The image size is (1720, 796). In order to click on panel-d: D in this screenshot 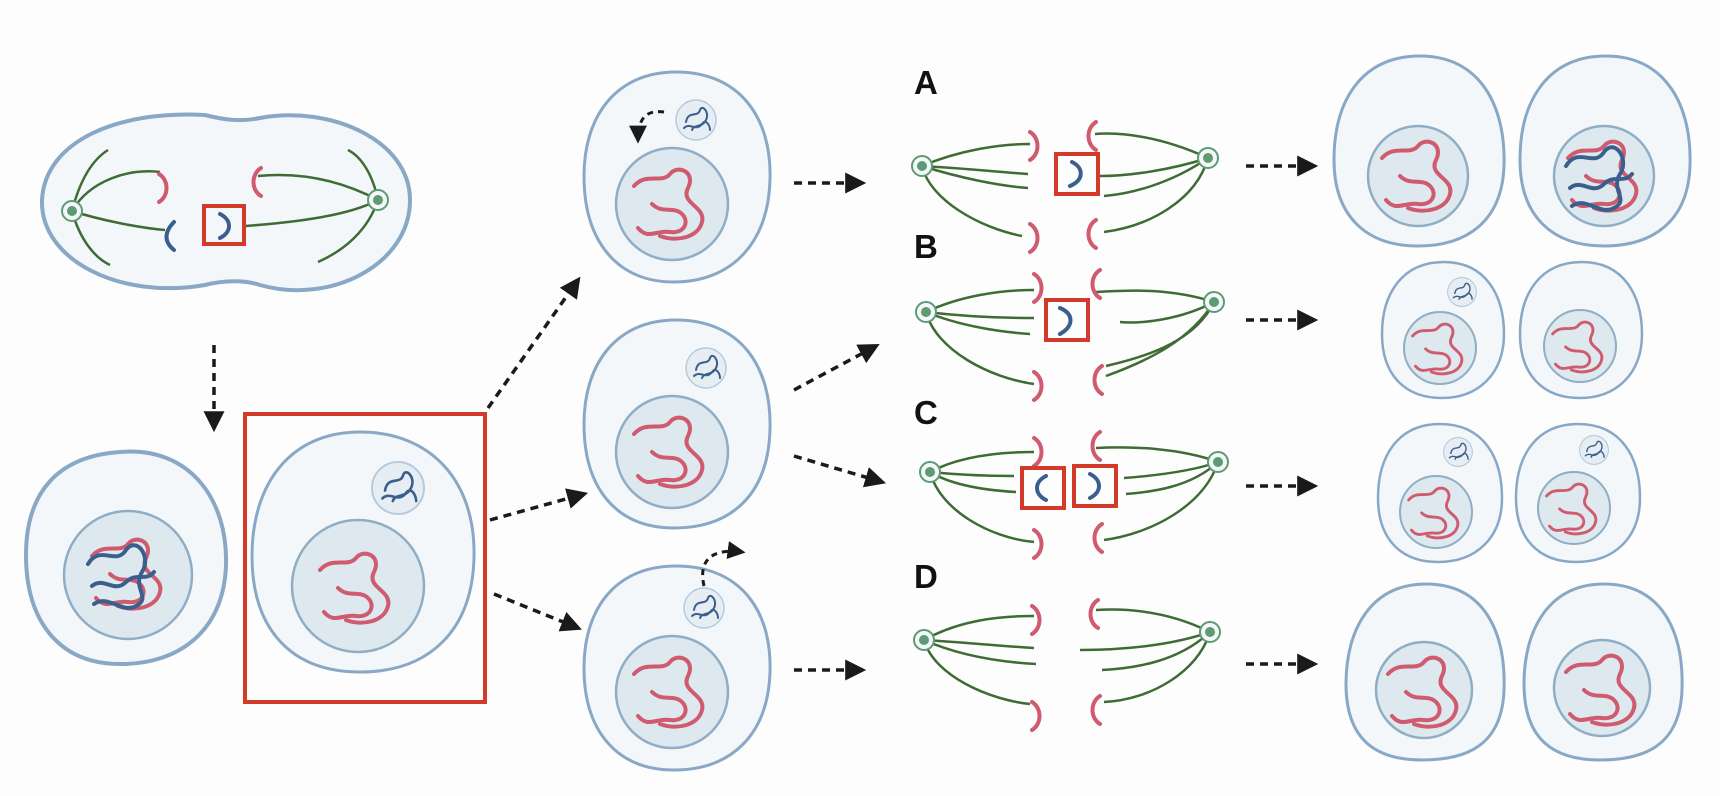, I will do `click(1067, 645)`.